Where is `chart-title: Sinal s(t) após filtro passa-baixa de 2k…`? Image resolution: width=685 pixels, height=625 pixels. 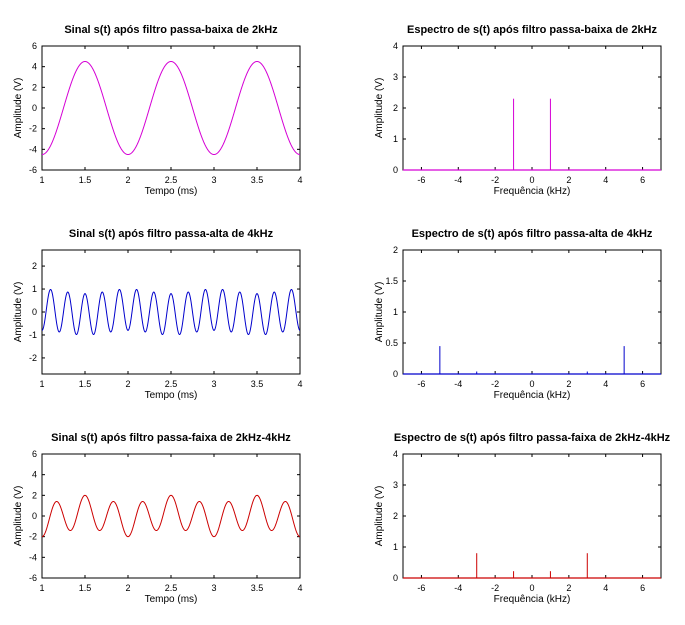
chart-title: Sinal s(t) após filtro passa-baixa de 2k… is located at coordinates (171, 30).